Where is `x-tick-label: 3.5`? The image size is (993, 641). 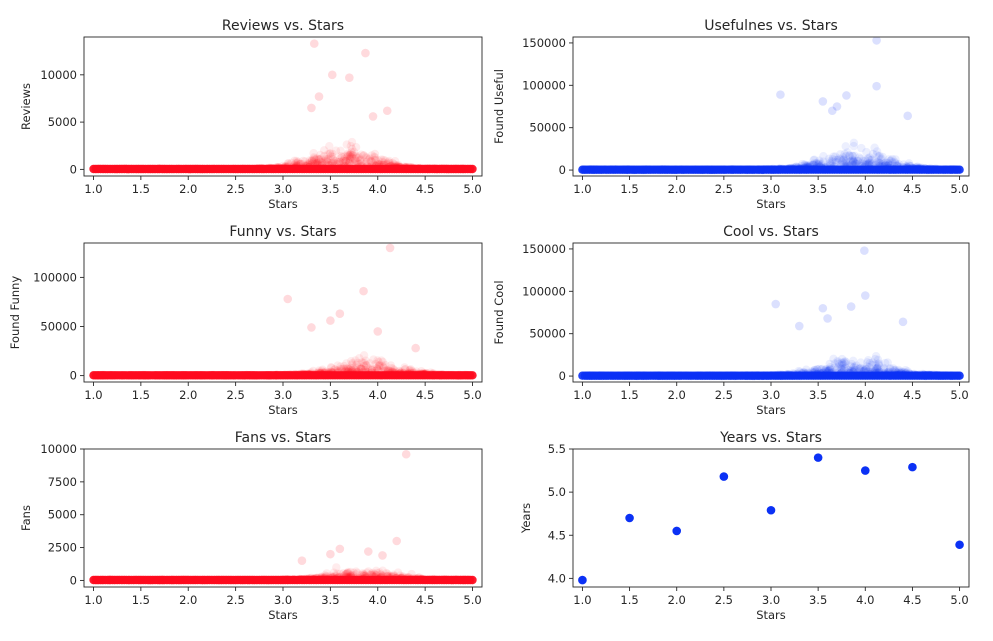 x-tick-label: 3.5 is located at coordinates (330, 395).